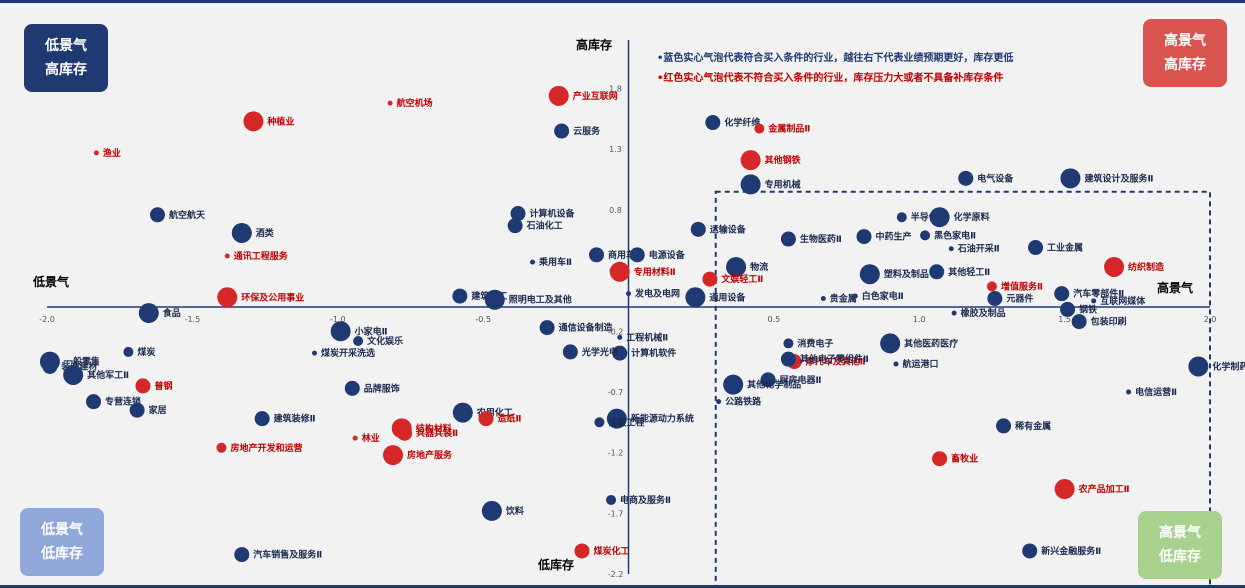 The width and height of the screenshot is (1245, 588). I want to click on data-point-label: 小家电Ⅱ, so click(371, 331).